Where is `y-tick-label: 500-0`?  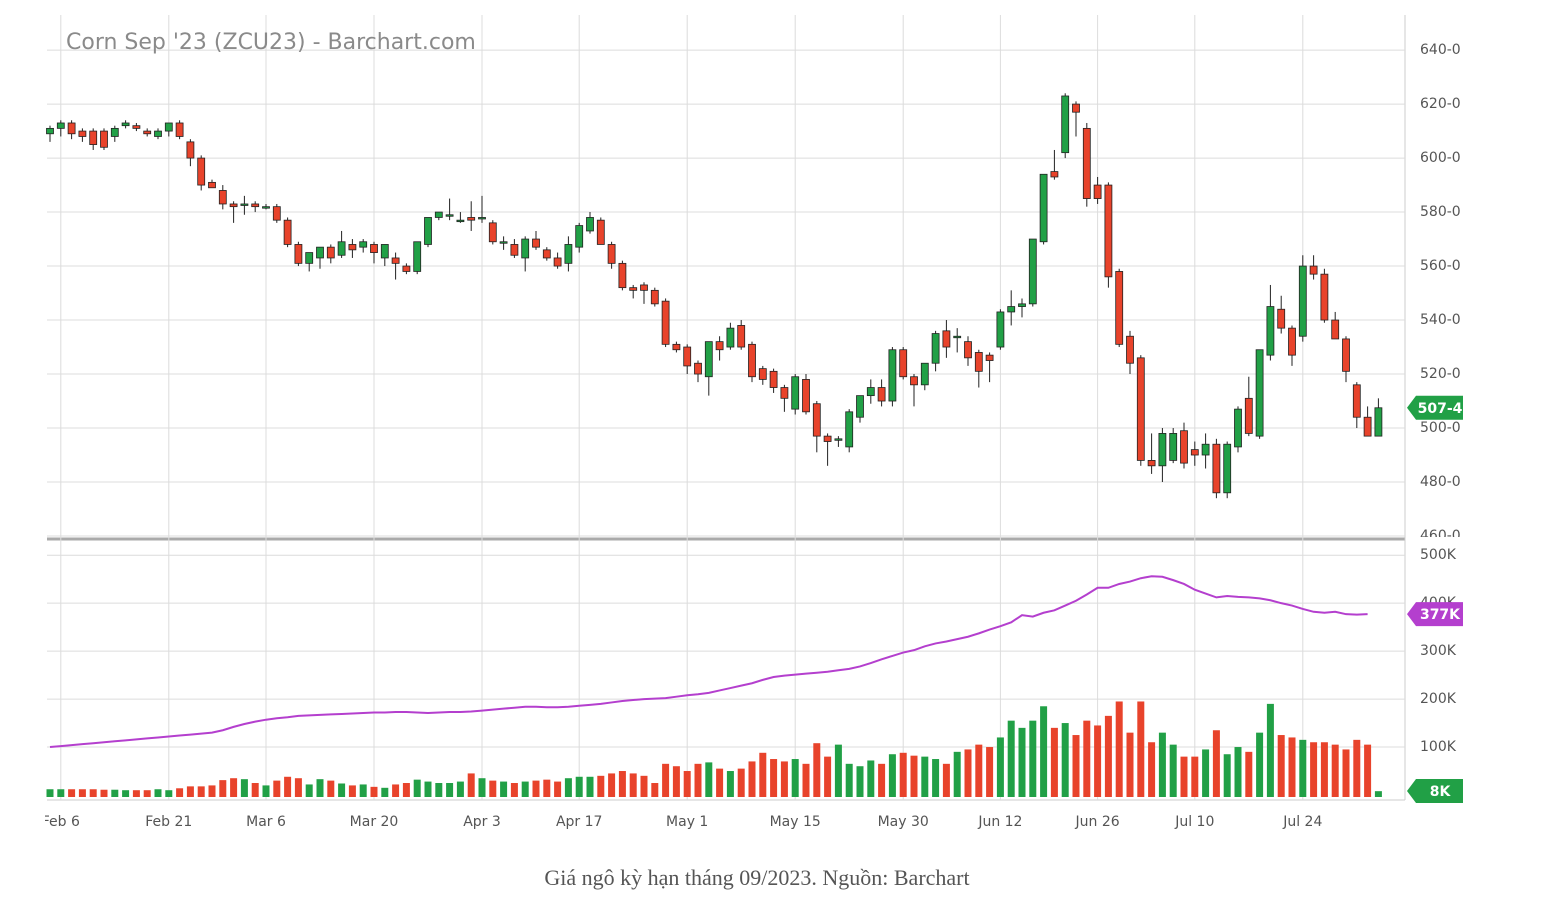 y-tick-label: 500-0 is located at coordinates (1440, 428).